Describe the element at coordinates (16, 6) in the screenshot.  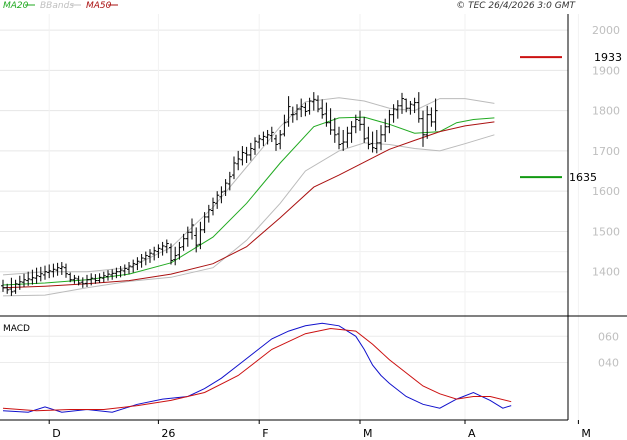
I see `legend-ma20: MA20` at that location.